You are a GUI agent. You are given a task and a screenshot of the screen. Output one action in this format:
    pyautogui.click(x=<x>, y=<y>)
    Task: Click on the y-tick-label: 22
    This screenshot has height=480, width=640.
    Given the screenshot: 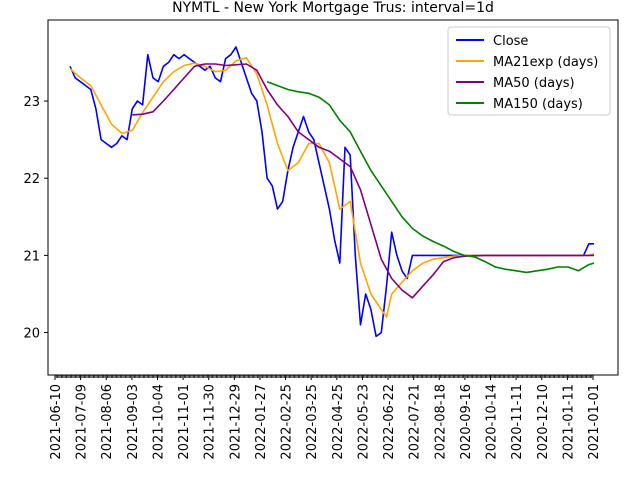 What is the action you would take?
    pyautogui.click(x=31, y=179)
    